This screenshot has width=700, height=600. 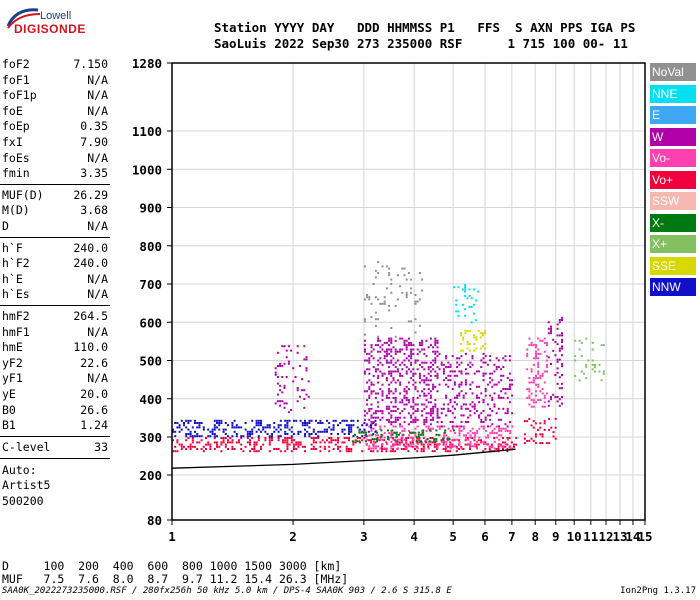 I want to click on clevel-value: 33, so click(x=101, y=446).